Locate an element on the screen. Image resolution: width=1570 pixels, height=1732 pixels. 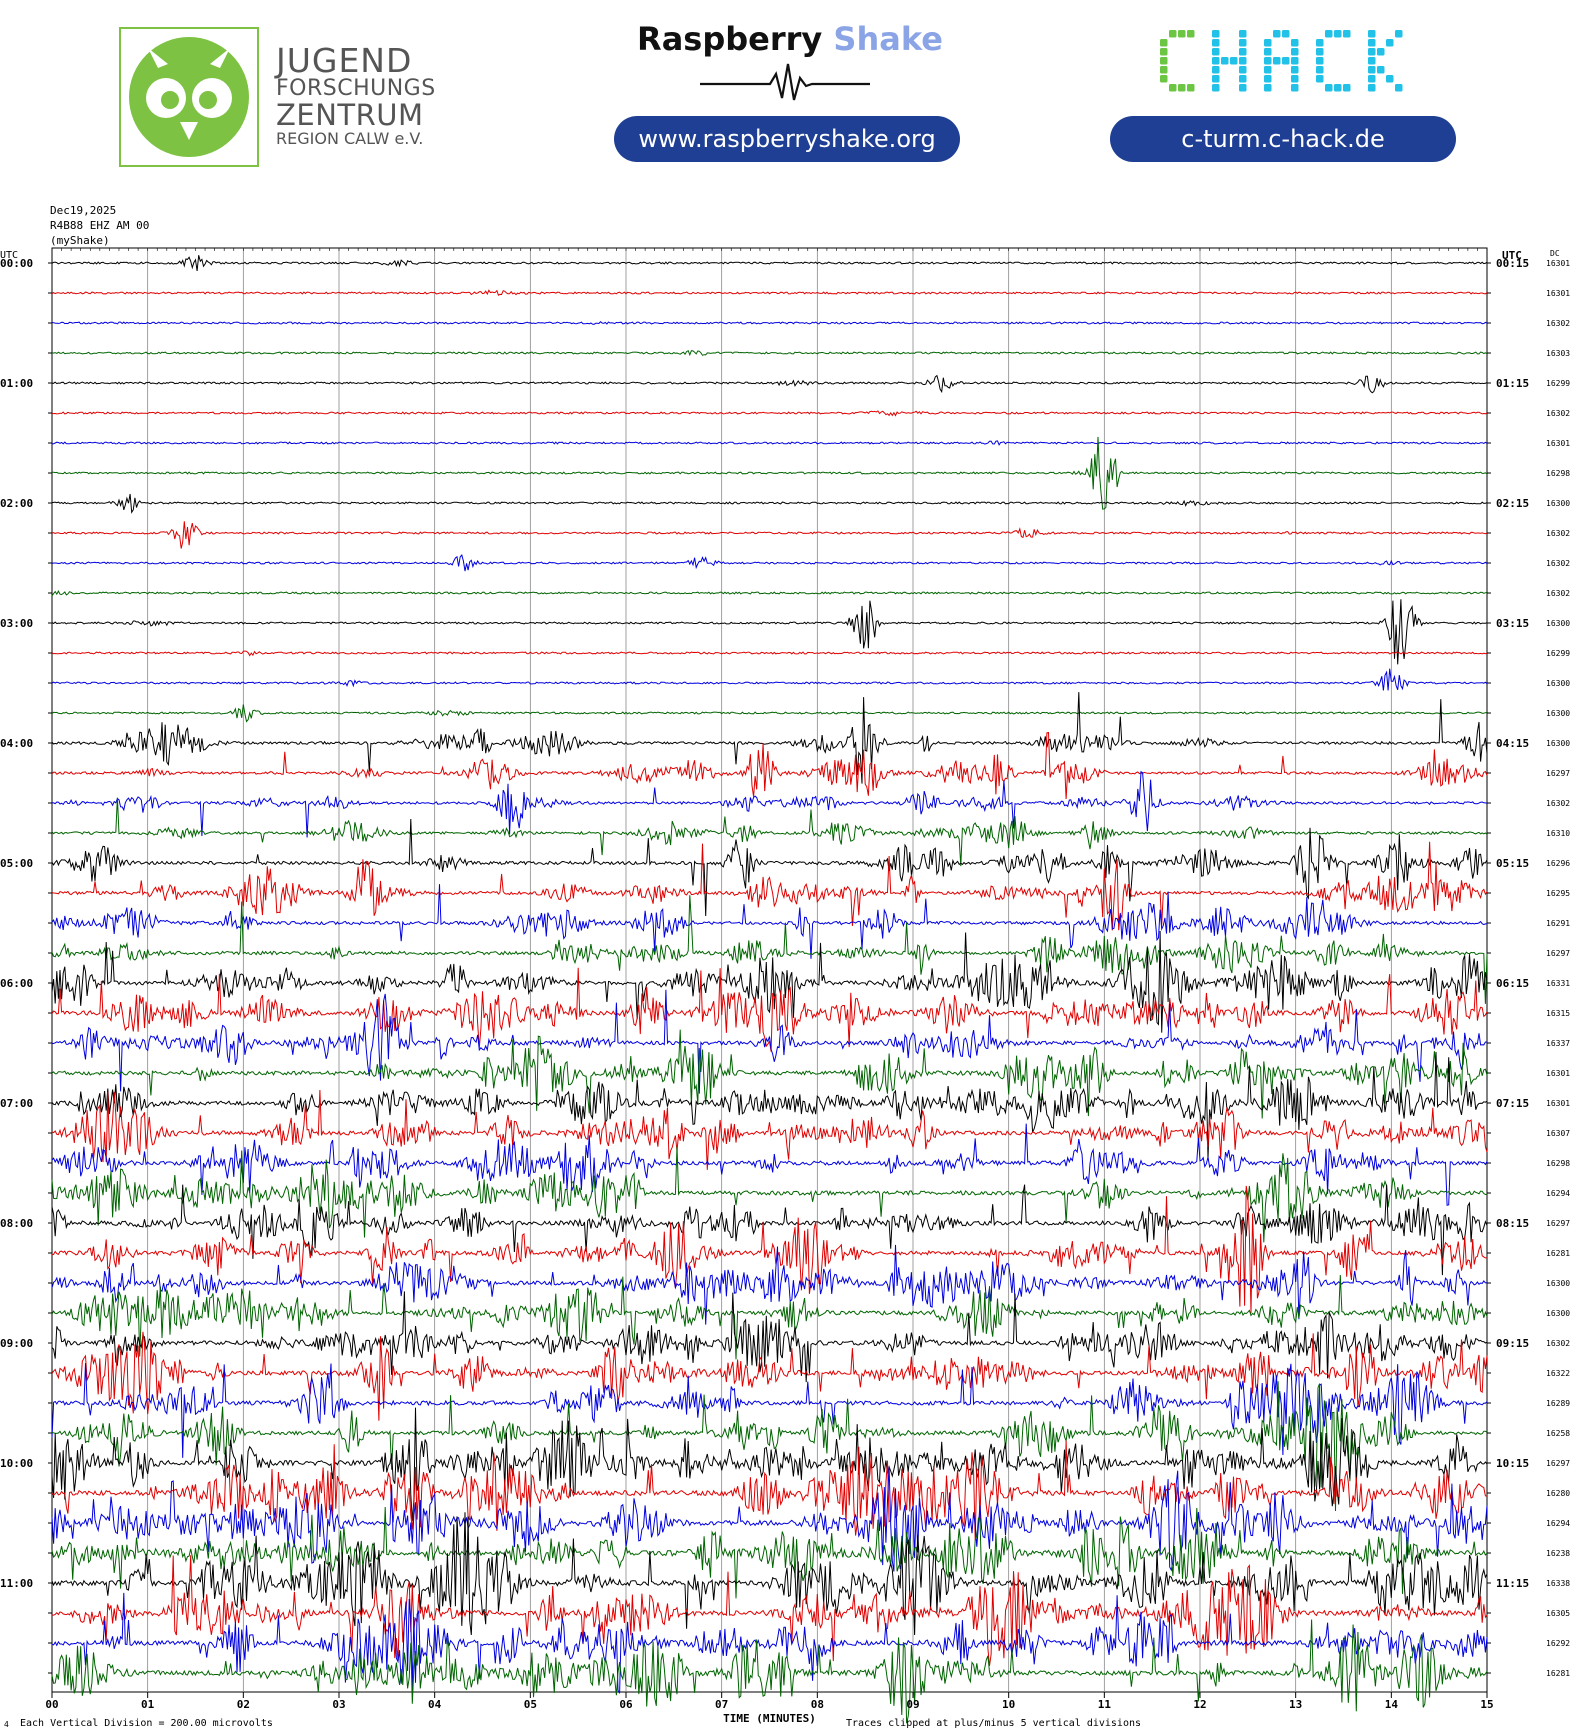
x-tick-label: 07 is located at coordinates (721, 1704).